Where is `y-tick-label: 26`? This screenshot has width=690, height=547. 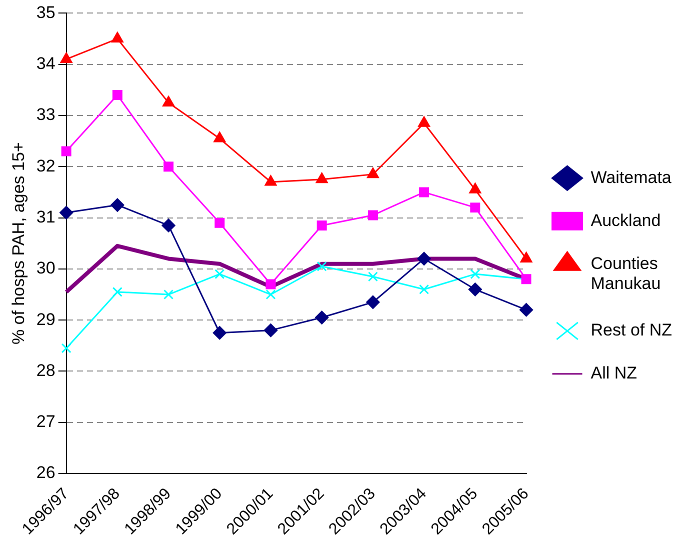 y-tick-label: 26 is located at coordinates (46, 472).